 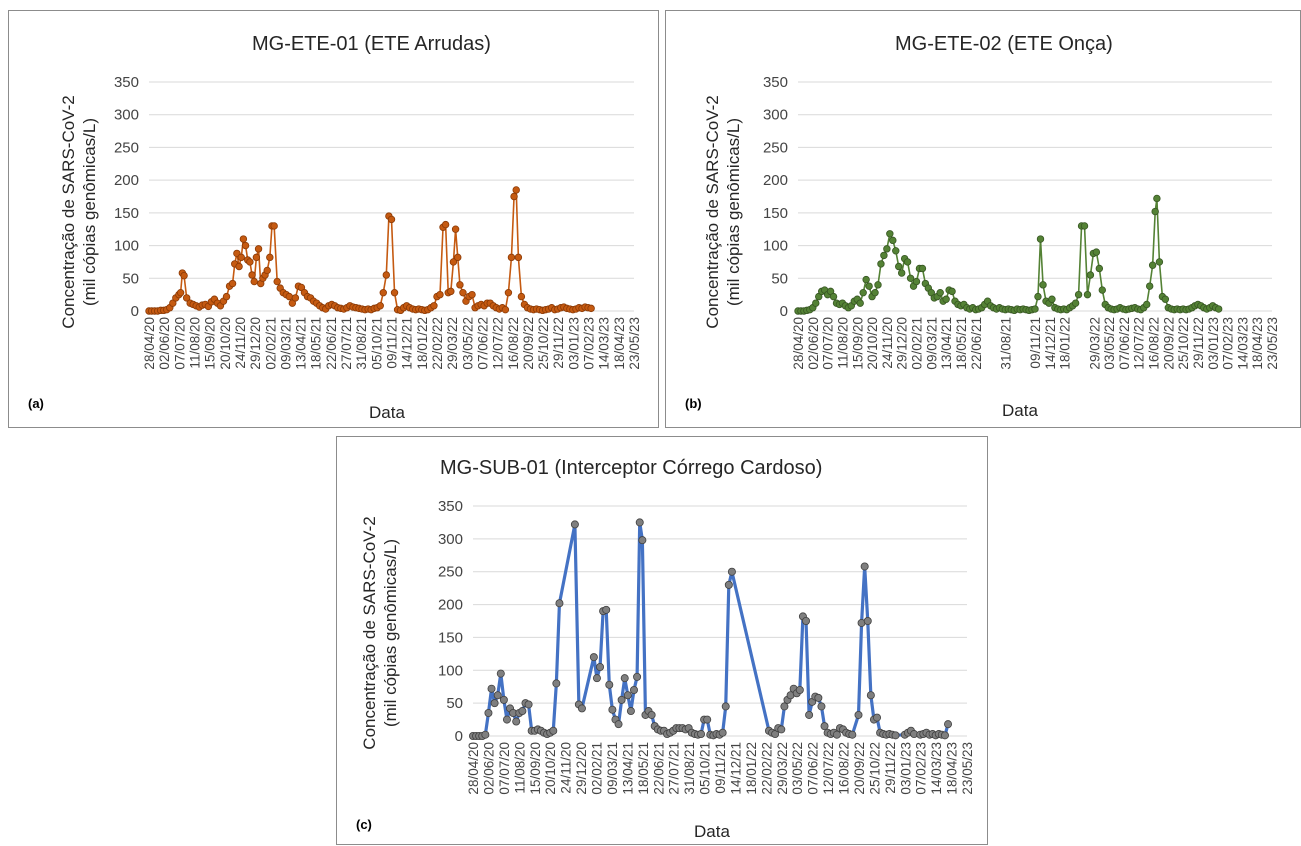 What do you see at coordinates (301, 343) in the screenshot?
I see `x-tick-label: 13/04/21` at bounding box center [301, 343].